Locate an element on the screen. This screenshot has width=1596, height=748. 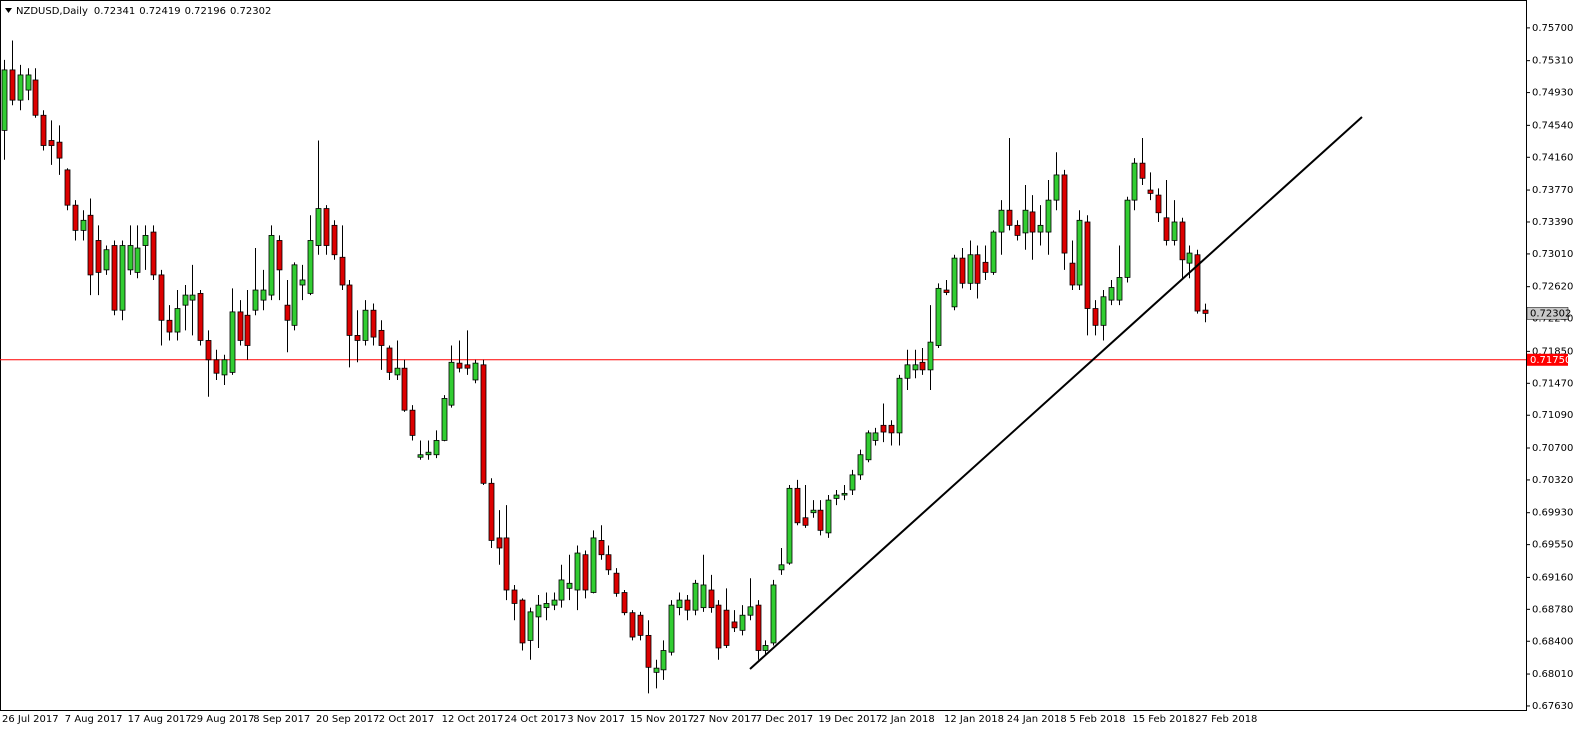
level-price-box is located at coordinates (1547, 359).